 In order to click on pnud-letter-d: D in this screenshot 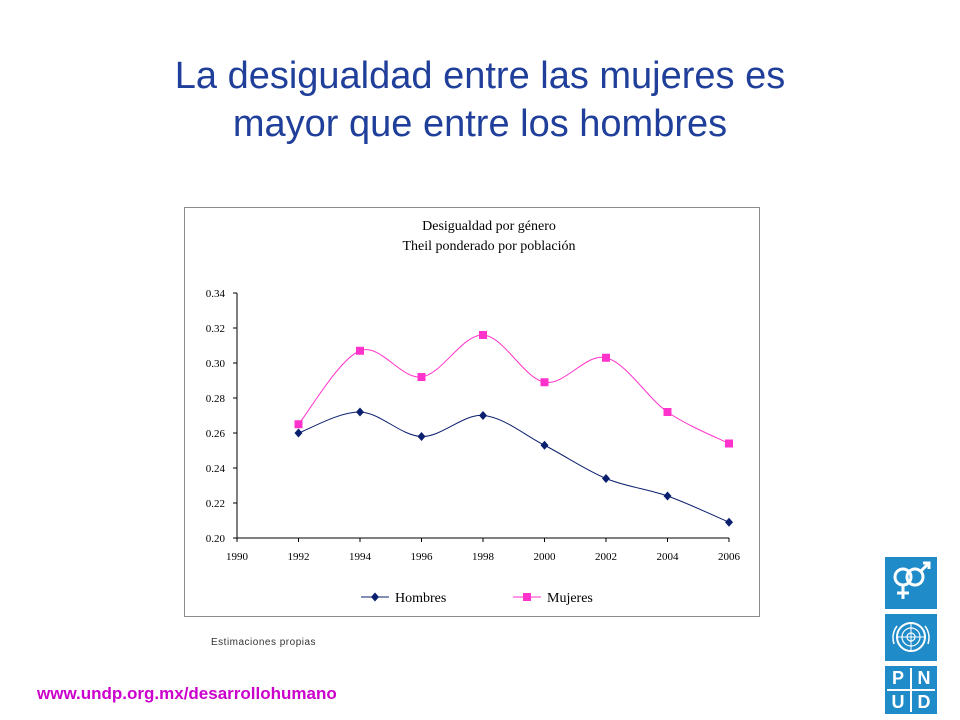, I will do `click(924, 702)`.